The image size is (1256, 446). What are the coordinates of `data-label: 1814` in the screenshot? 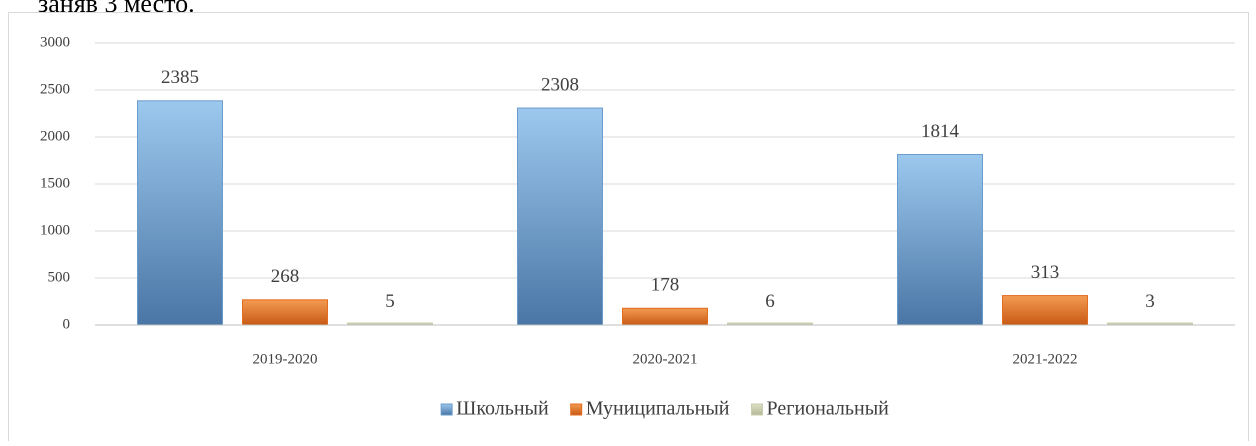 It's located at (940, 131).